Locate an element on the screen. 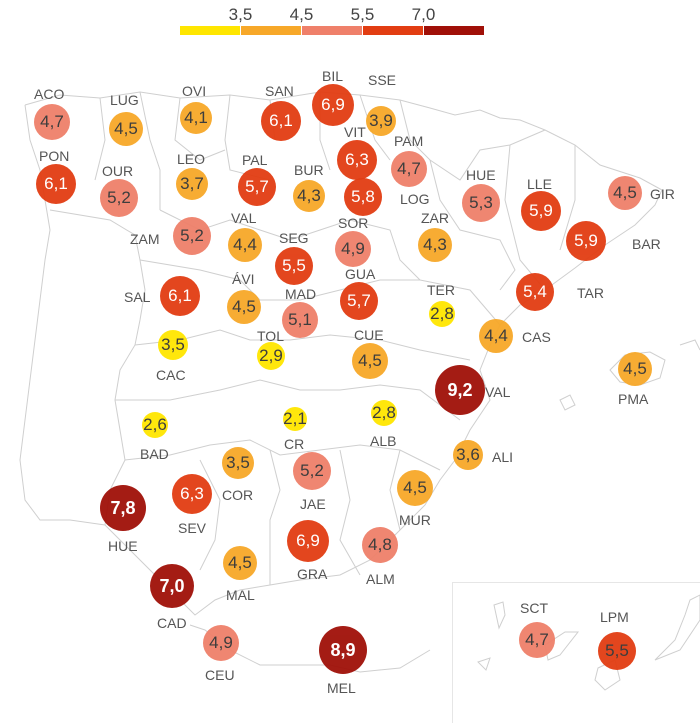 Image resolution: width=700 pixels, height=723 pixels. city-code-label: VIT is located at coordinates (355, 132).